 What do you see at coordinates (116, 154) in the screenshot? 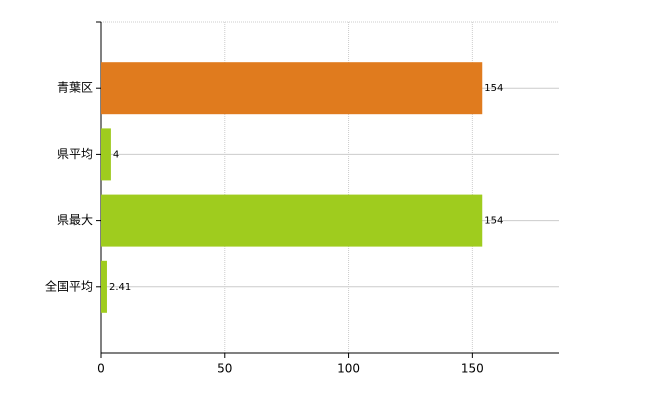
I see `value-label: 4` at bounding box center [116, 154].